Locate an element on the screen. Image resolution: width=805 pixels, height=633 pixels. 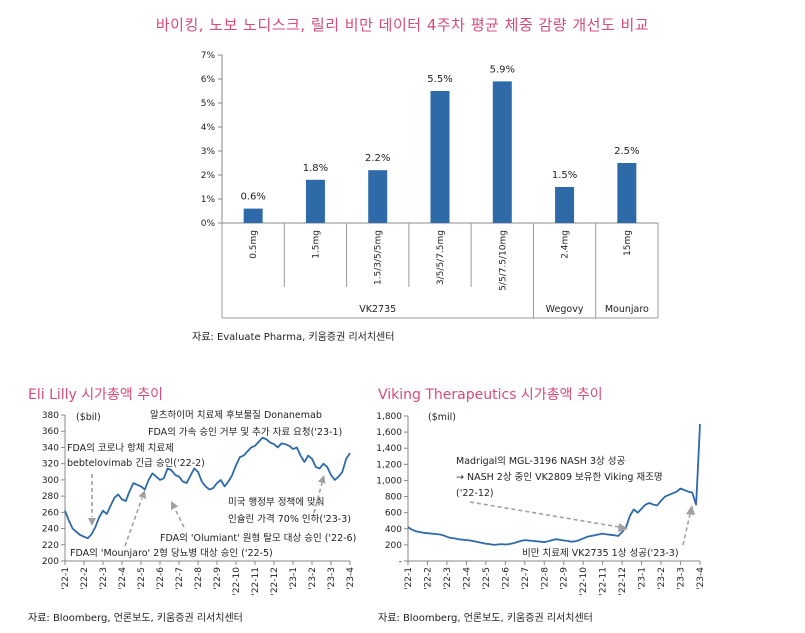
line-x-tick-label: '22-11 is located at coordinates (604, 581).